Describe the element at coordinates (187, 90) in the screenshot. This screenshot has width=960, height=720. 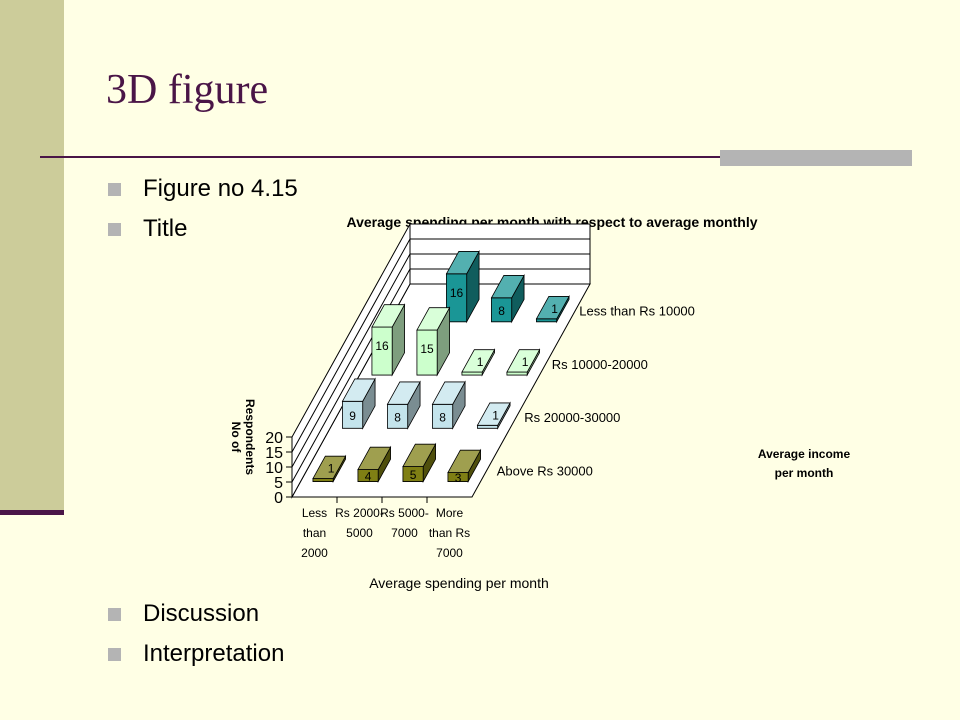
I see `slide-title: 3D figure` at that location.